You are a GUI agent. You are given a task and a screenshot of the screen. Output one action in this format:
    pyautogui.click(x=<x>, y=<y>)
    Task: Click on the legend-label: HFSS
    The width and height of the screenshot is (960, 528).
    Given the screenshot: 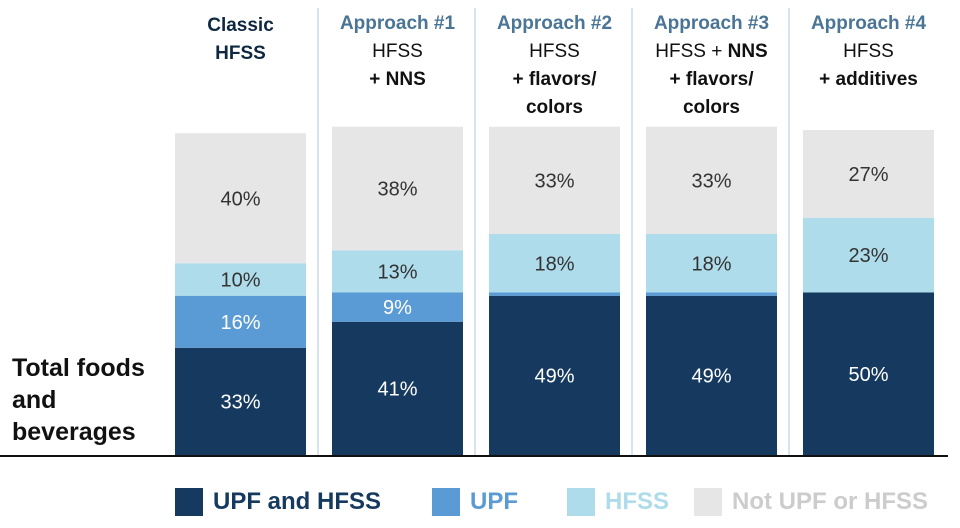 What is the action you would take?
    pyautogui.click(x=637, y=501)
    